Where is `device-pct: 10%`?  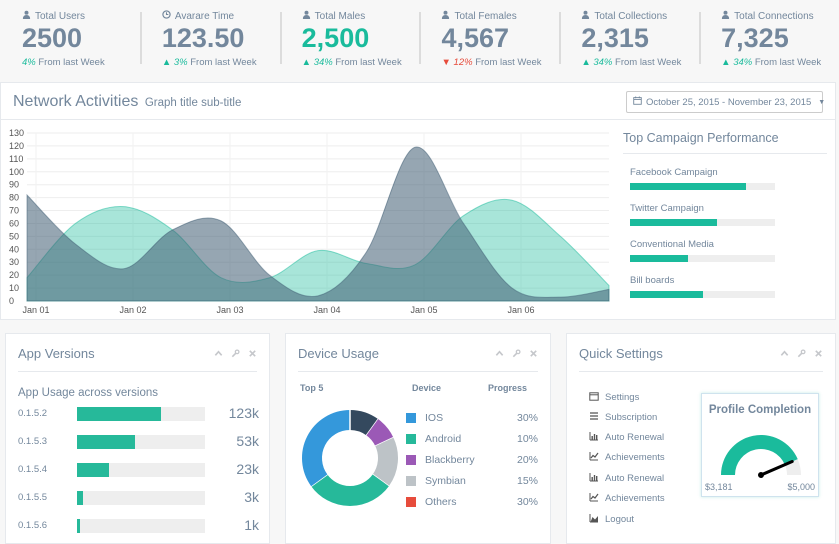
device-pct: 10% is located at coordinates (527, 439).